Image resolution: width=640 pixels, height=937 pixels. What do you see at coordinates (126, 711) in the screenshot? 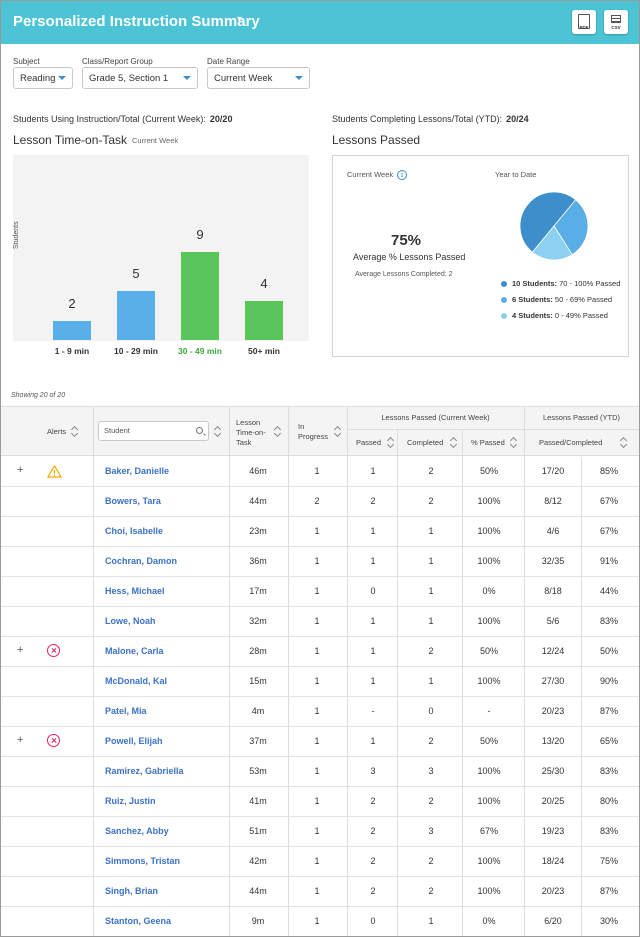
I see `student-name-link: Patel, Mia` at bounding box center [126, 711].